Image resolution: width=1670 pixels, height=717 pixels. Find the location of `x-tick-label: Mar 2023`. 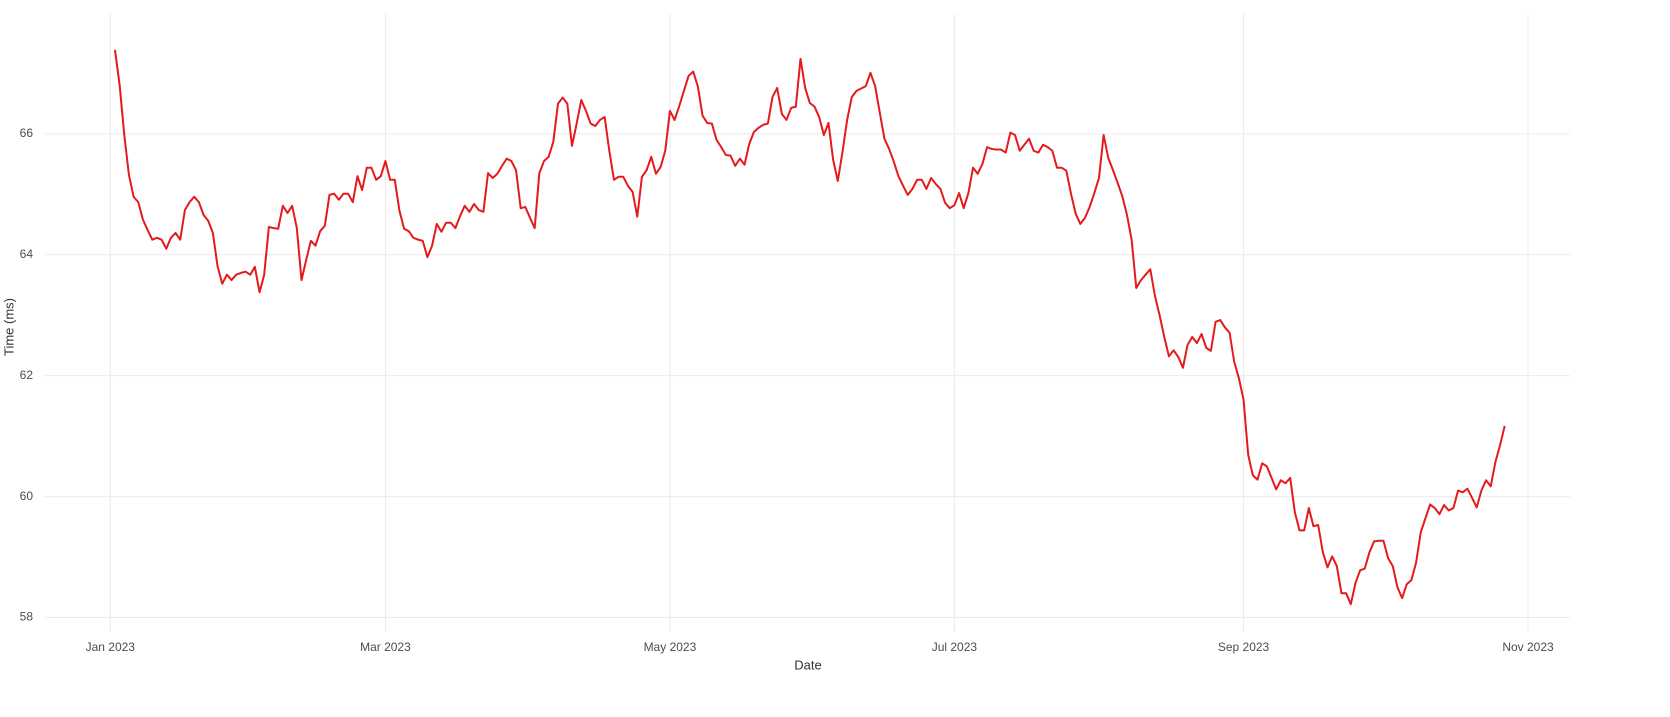

x-tick-label: Mar 2023 is located at coordinates (385, 647).